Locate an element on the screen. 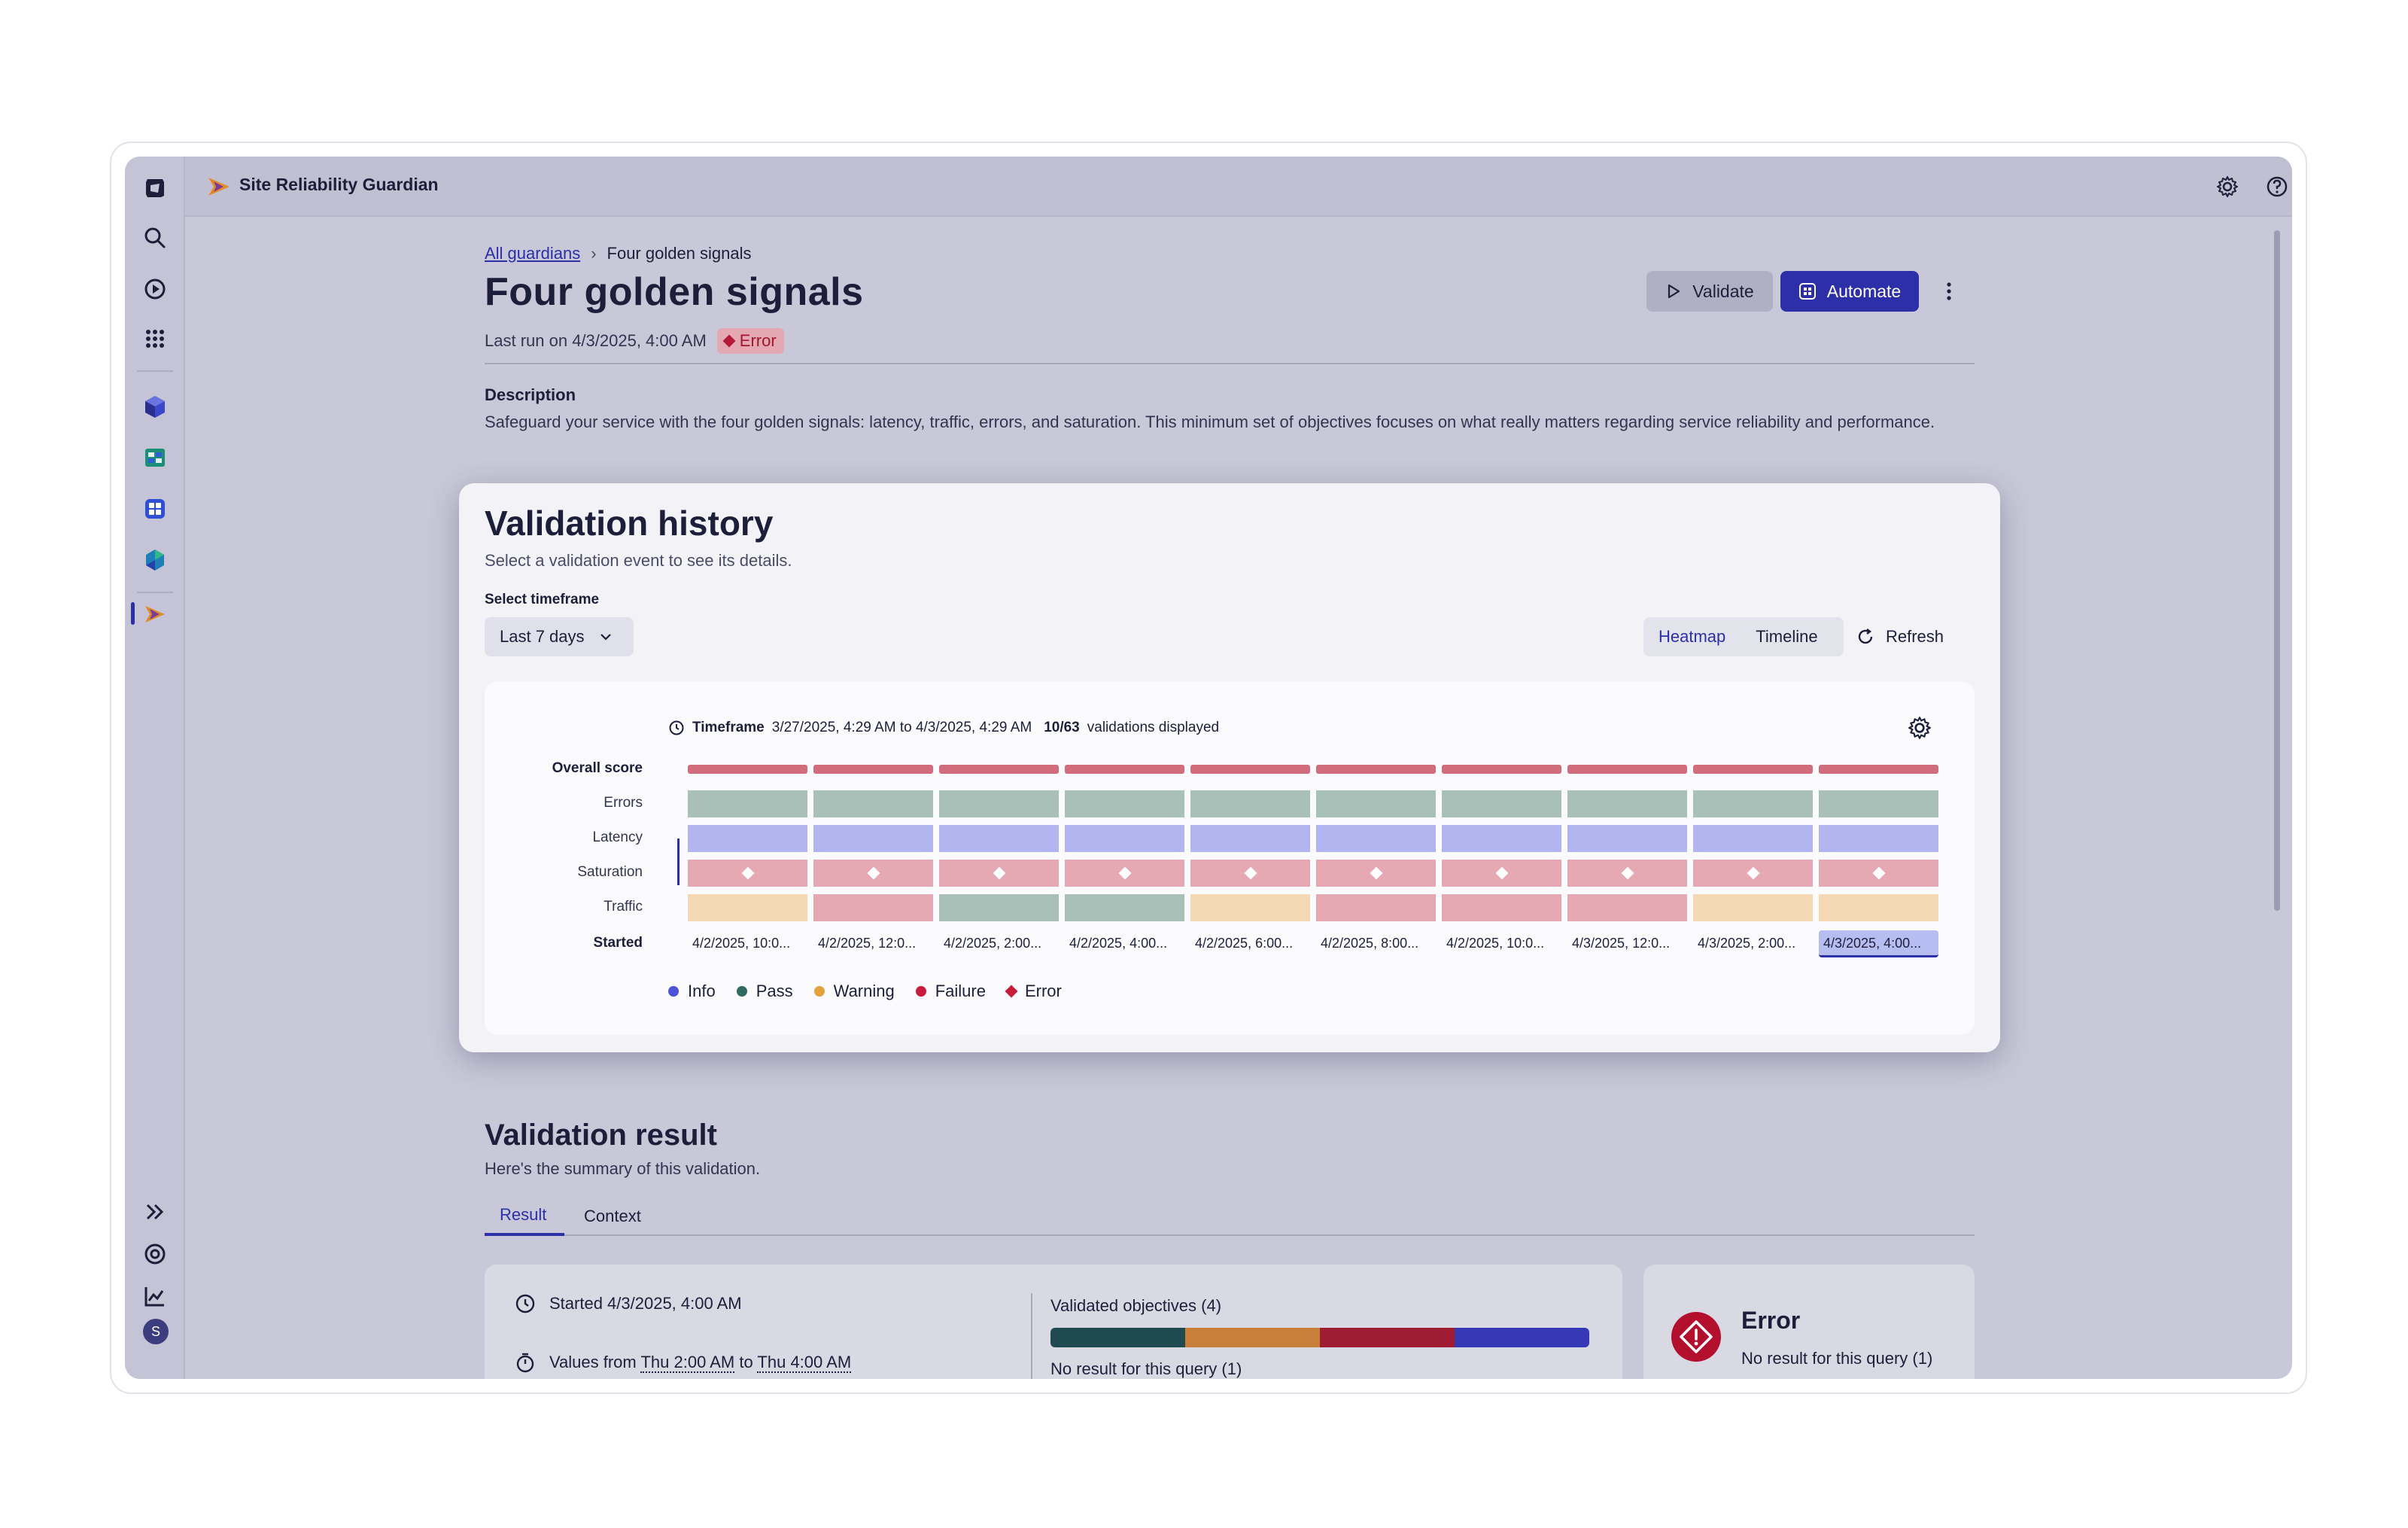  guardian-app-icon is located at coordinates (155, 614).